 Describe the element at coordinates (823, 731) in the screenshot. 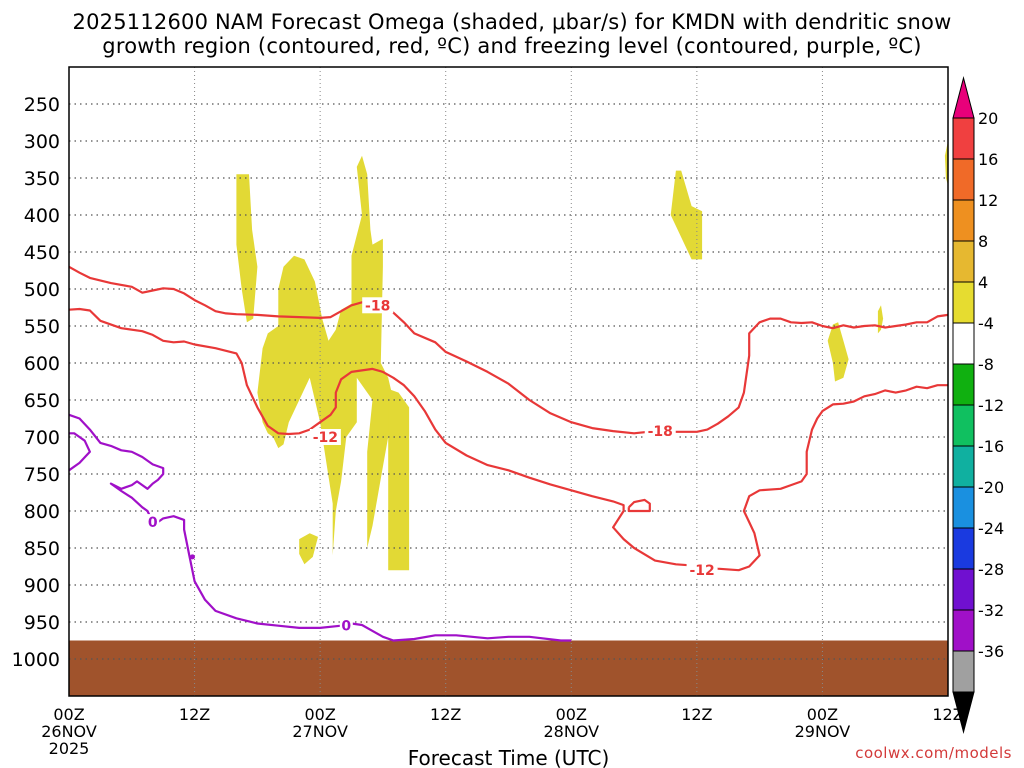

I see `x-tick-date-label: 29NOV` at that location.